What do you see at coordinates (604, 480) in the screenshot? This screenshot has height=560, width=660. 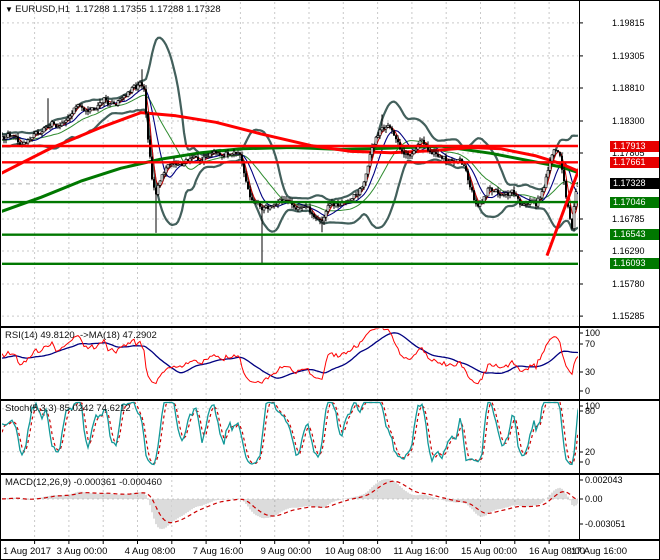 I see `macd-scale-label: 0.002043` at bounding box center [604, 480].